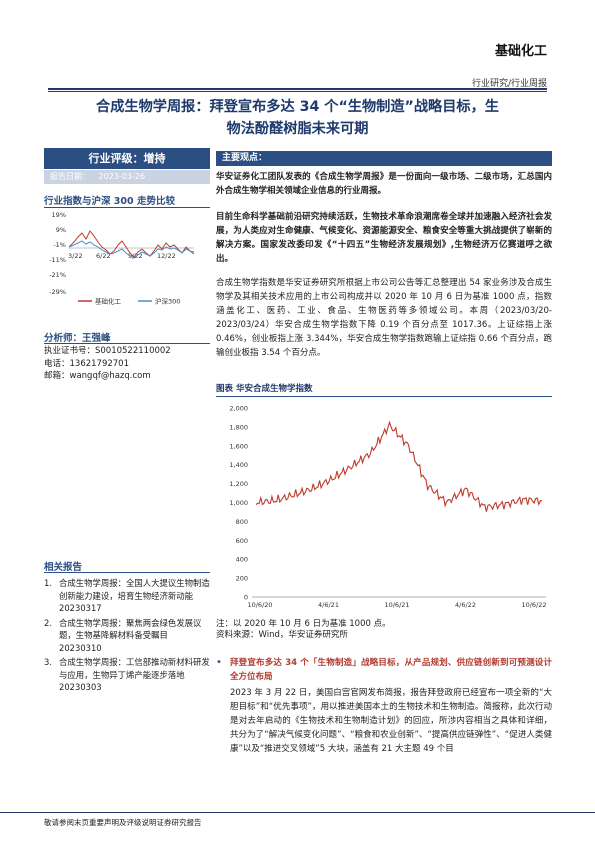 This screenshot has height=842, width=595. I want to click on header-rule-thin, so click(297, 91).